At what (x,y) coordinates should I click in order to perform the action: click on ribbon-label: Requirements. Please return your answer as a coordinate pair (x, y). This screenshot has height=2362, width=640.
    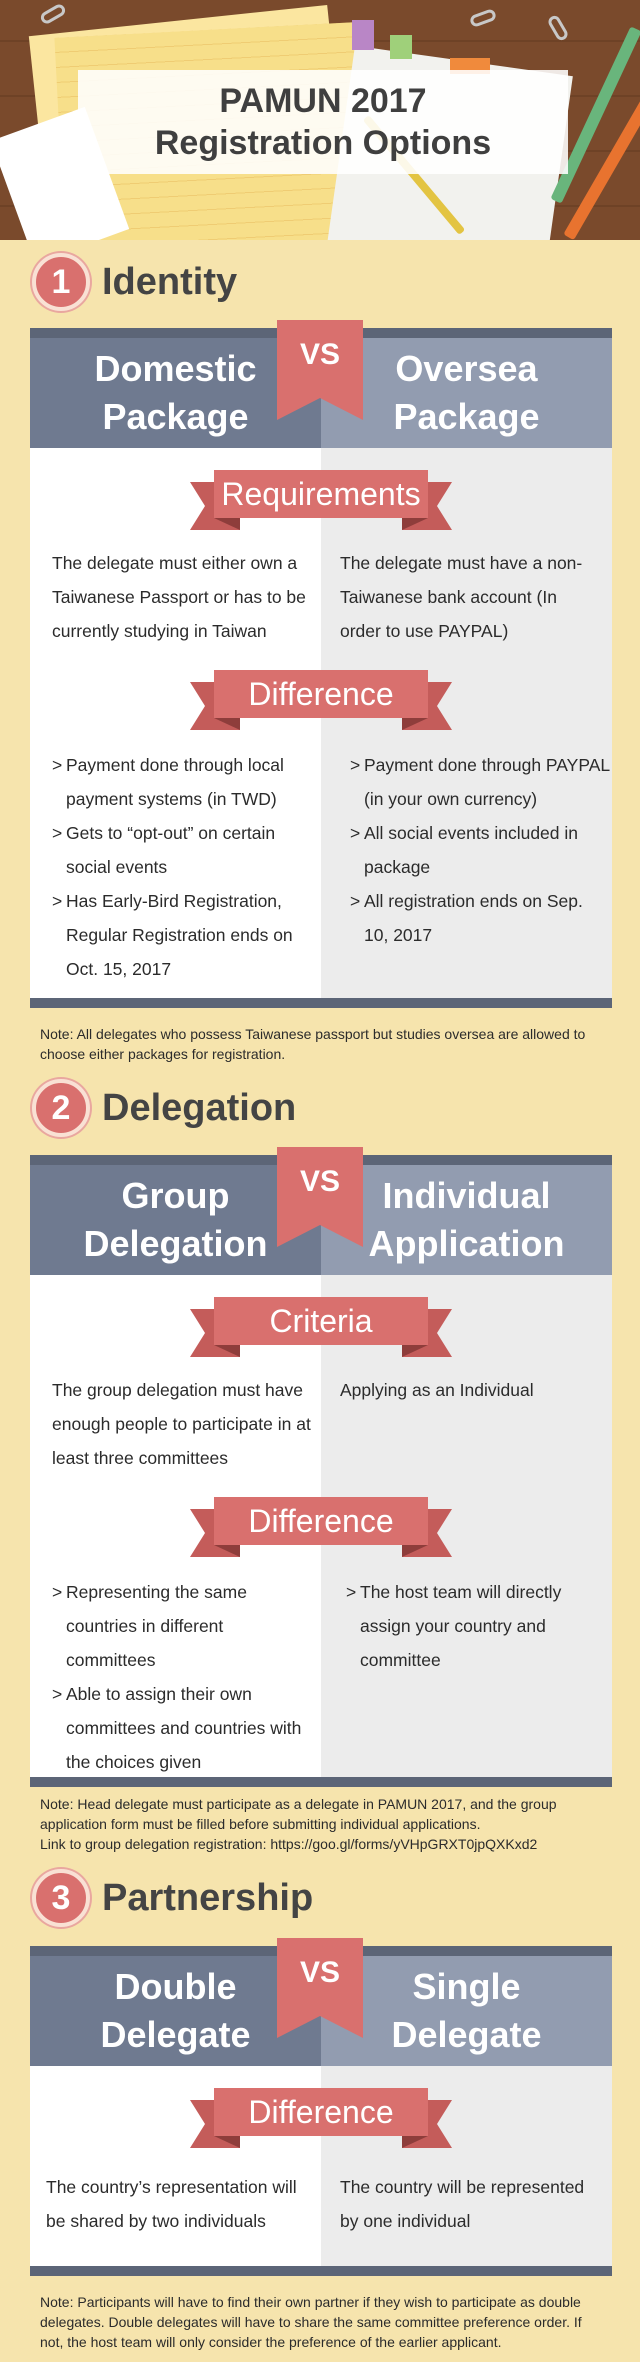
    Looking at the image, I should click on (321, 494).